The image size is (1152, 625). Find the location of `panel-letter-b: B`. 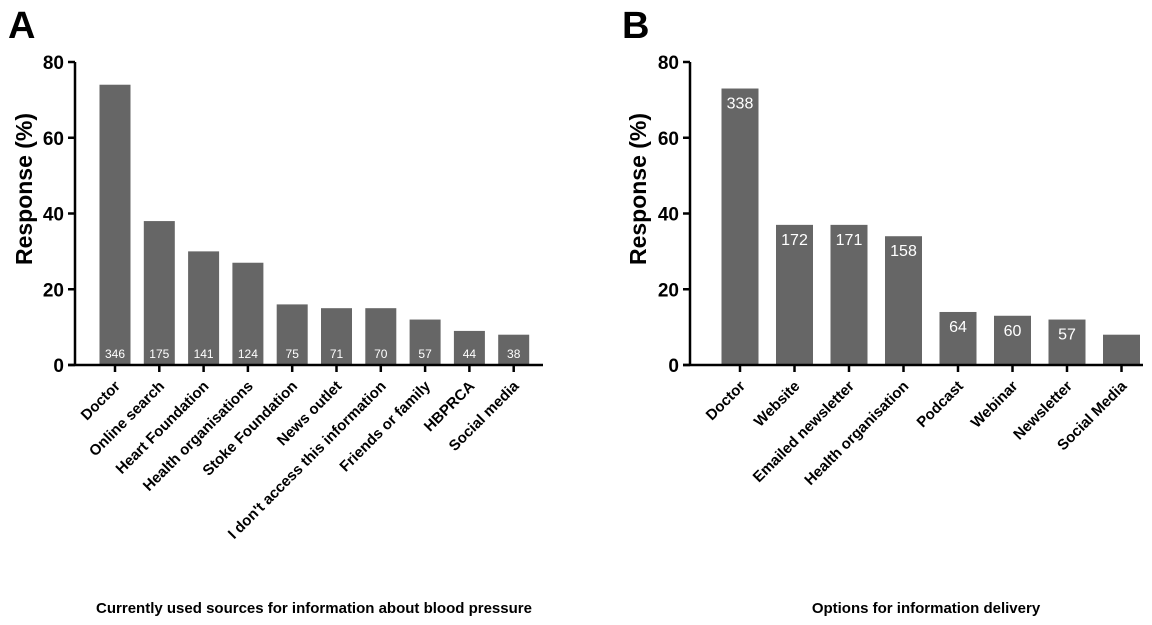

panel-letter-b: B is located at coordinates (635, 26).